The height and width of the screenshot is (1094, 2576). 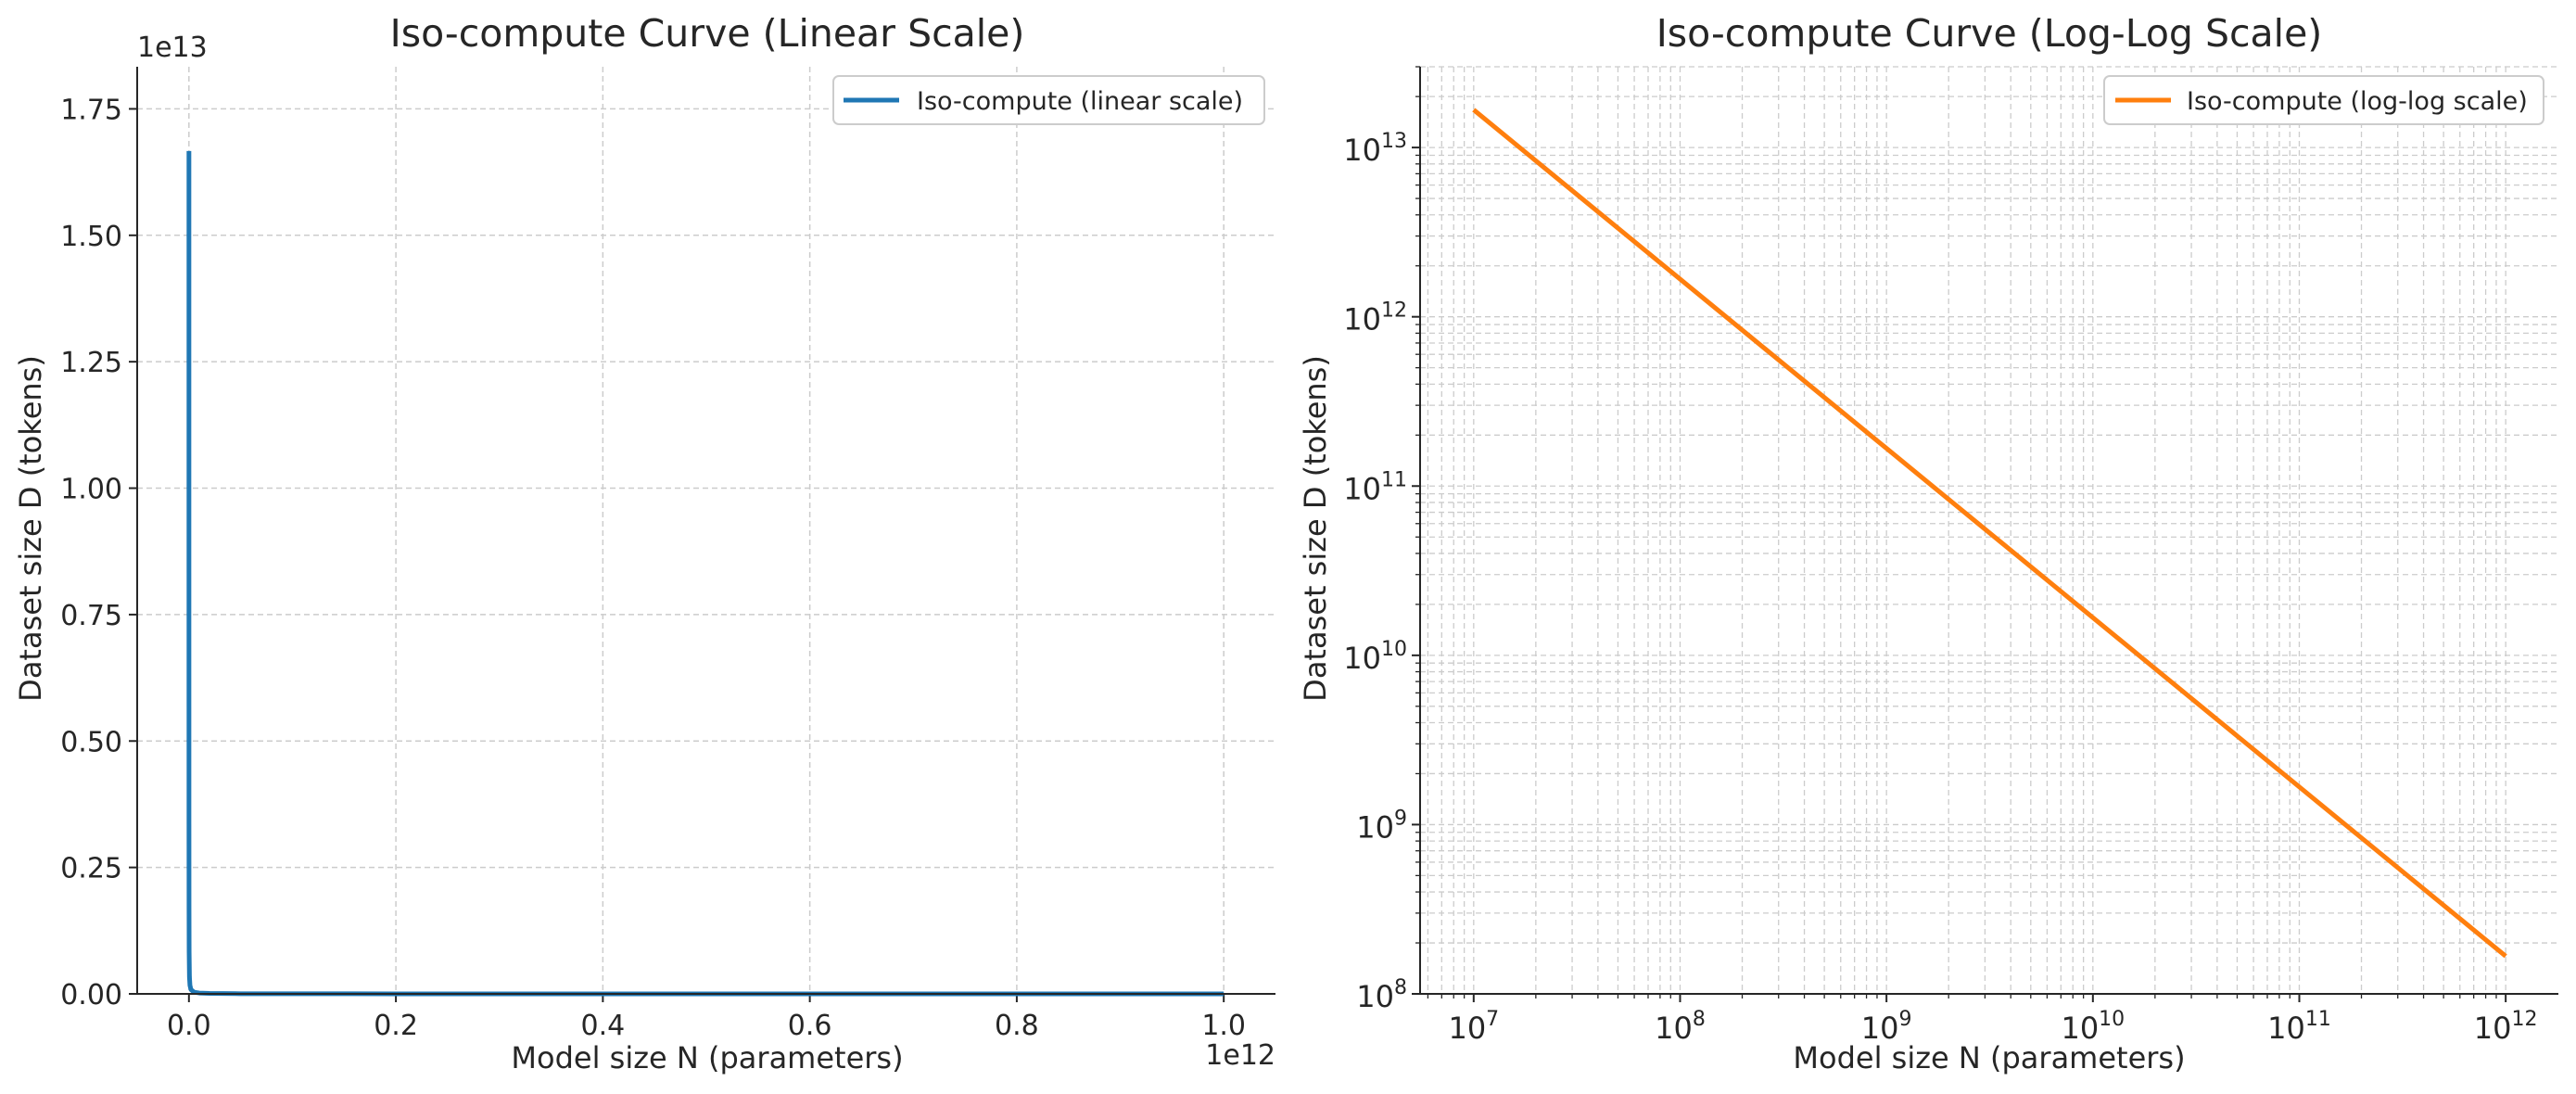 What do you see at coordinates (707, 1057) in the screenshot?
I see `linear-chart-x-axis-label: Model size N (parameters)` at bounding box center [707, 1057].